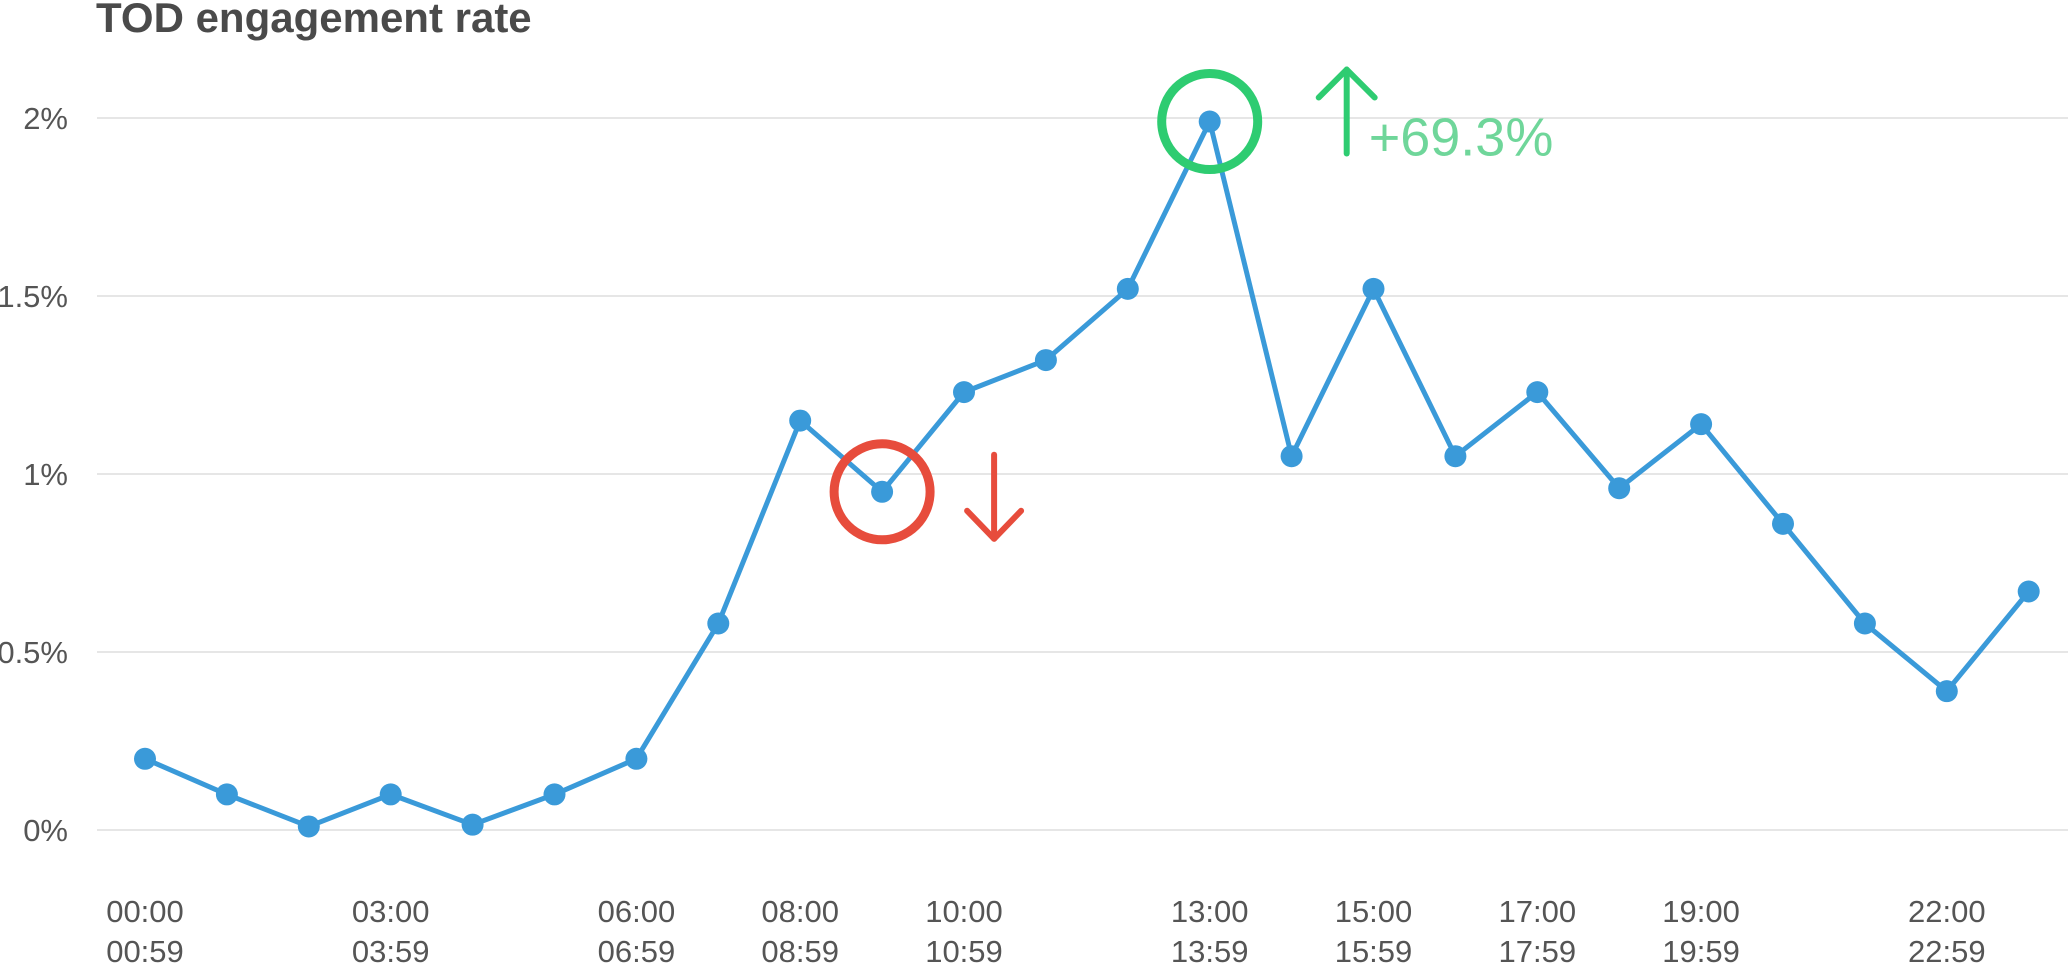  What do you see at coordinates (391, 950) in the screenshot?
I see `x-tick-label-end: 03:59` at bounding box center [391, 950].